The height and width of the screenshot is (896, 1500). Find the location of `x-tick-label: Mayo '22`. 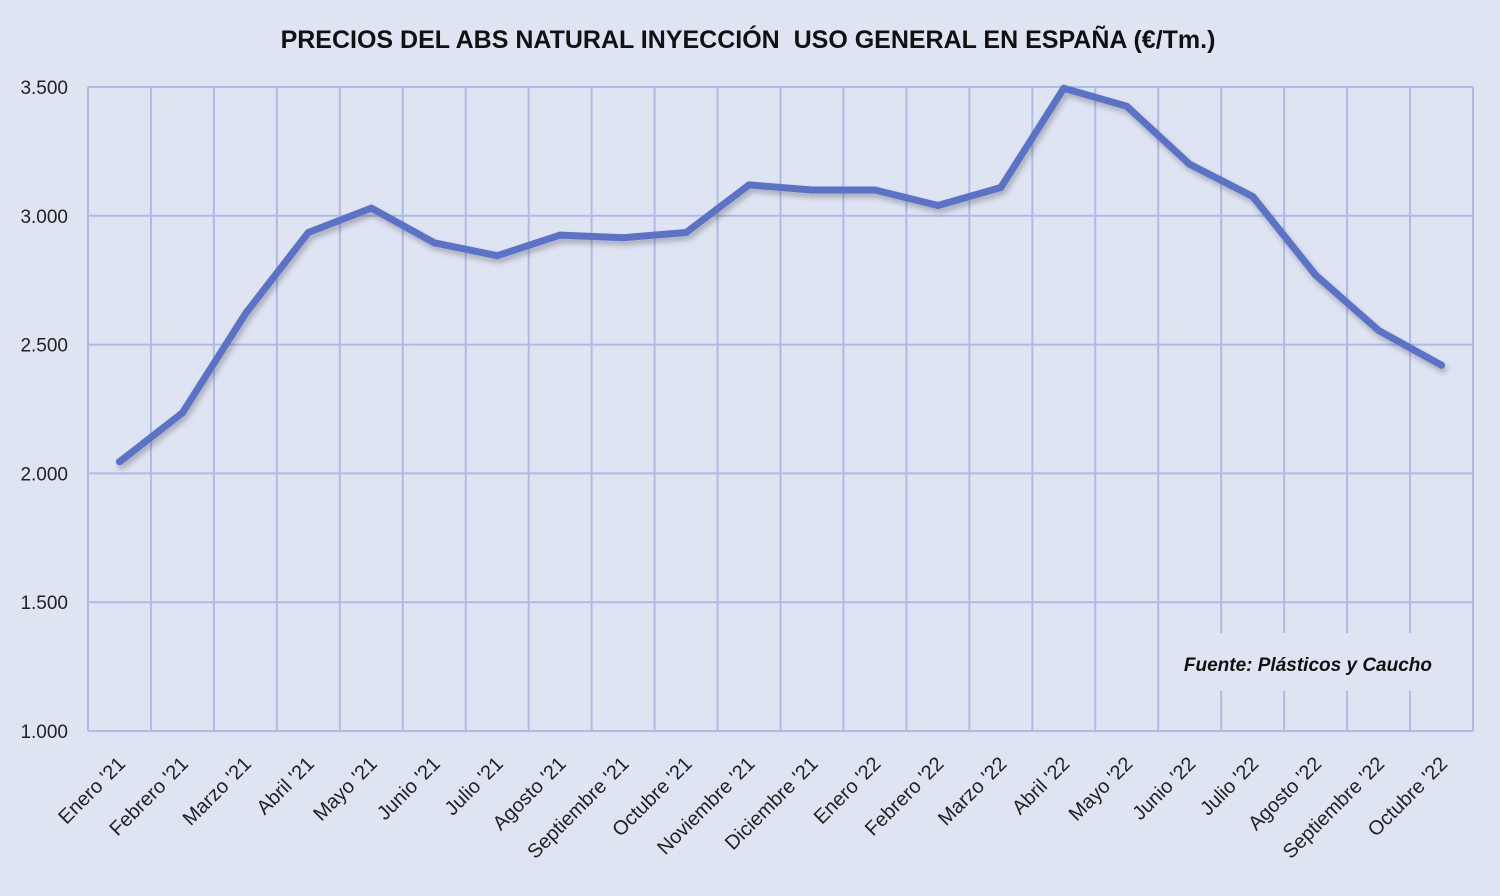

x-tick-label: Mayo '22 is located at coordinates (1101, 789).